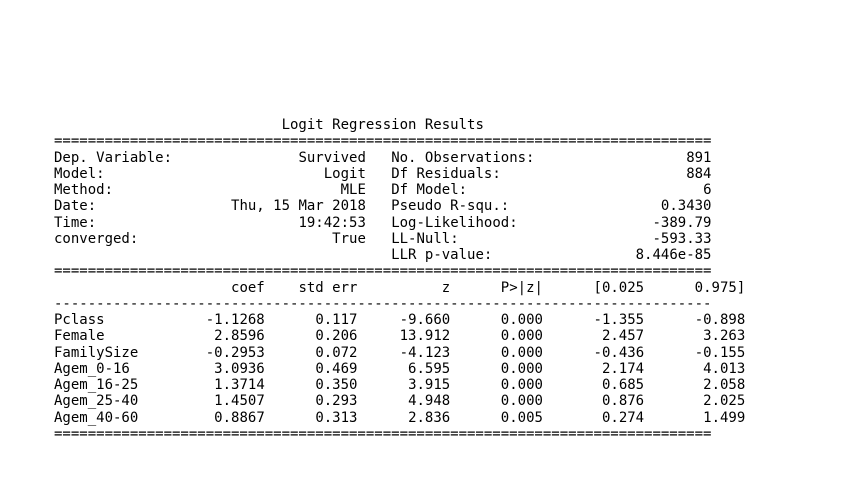  What do you see at coordinates (239, 401) in the screenshot?
I see `table-cell: 1.4507` at bounding box center [239, 401].